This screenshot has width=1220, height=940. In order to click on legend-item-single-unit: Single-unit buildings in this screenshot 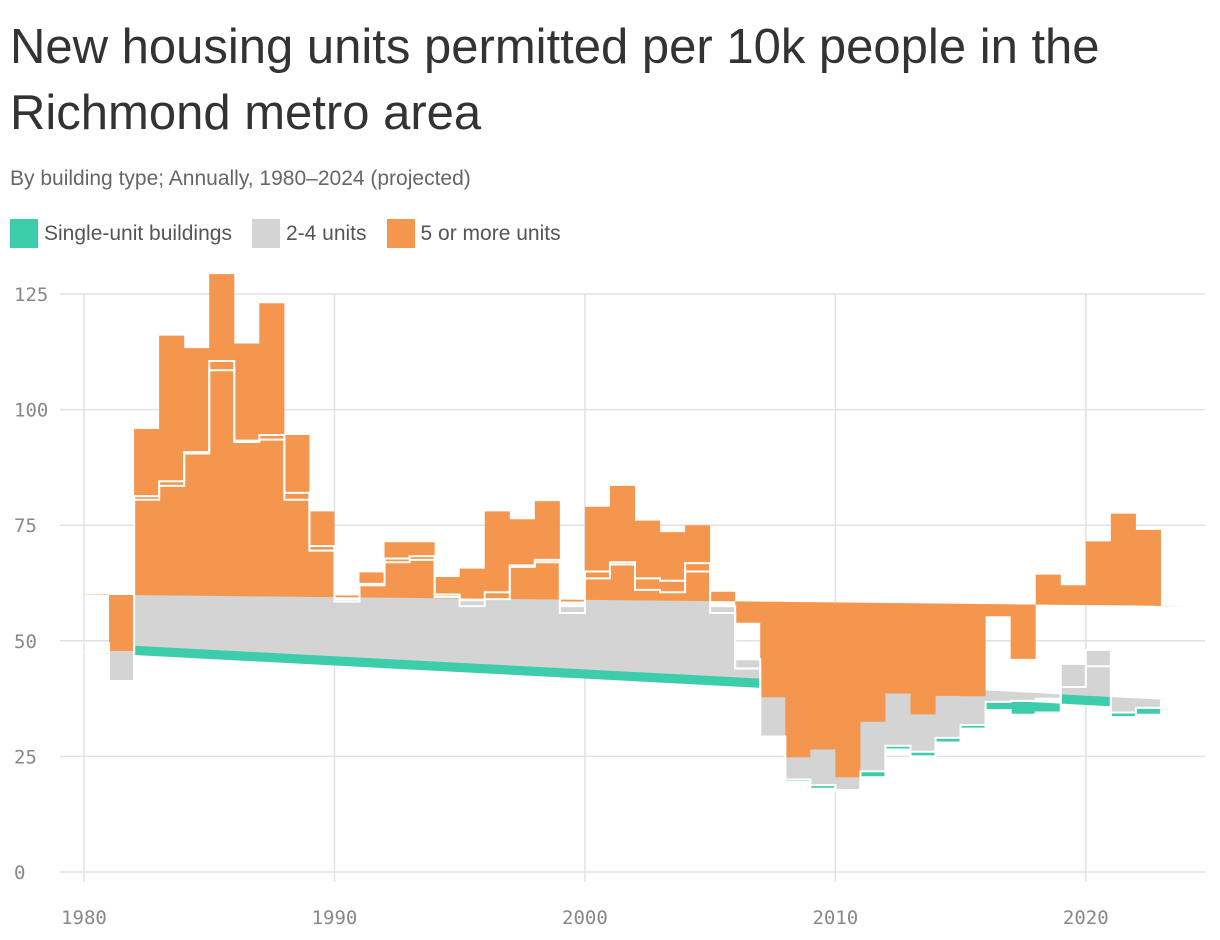, I will do `click(121, 233)`.